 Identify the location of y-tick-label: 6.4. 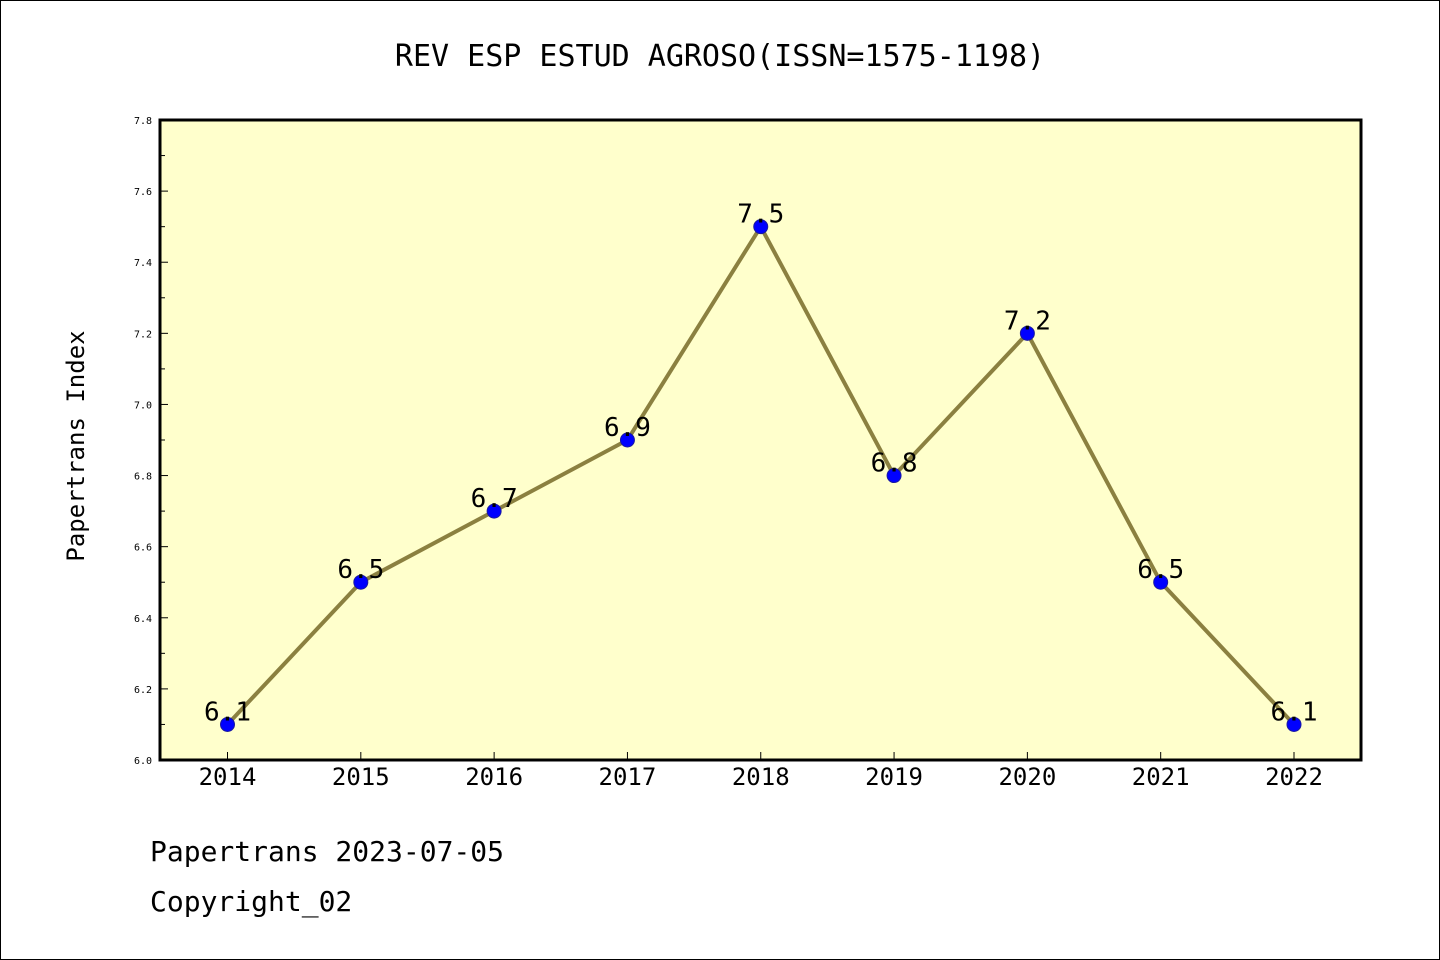
(143, 619).